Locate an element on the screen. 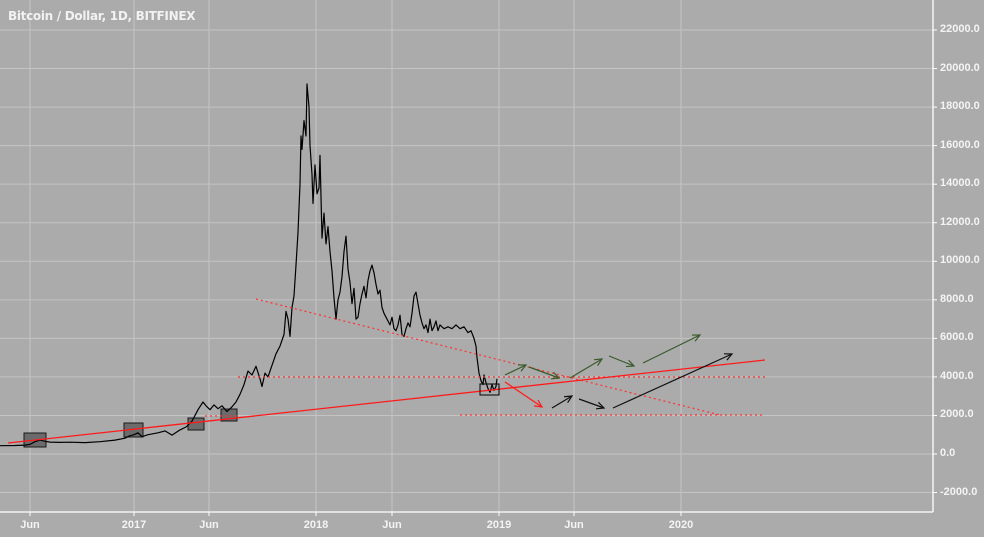 This screenshot has height=537, width=984. black-arrow-down-head is located at coordinates (600, 405).